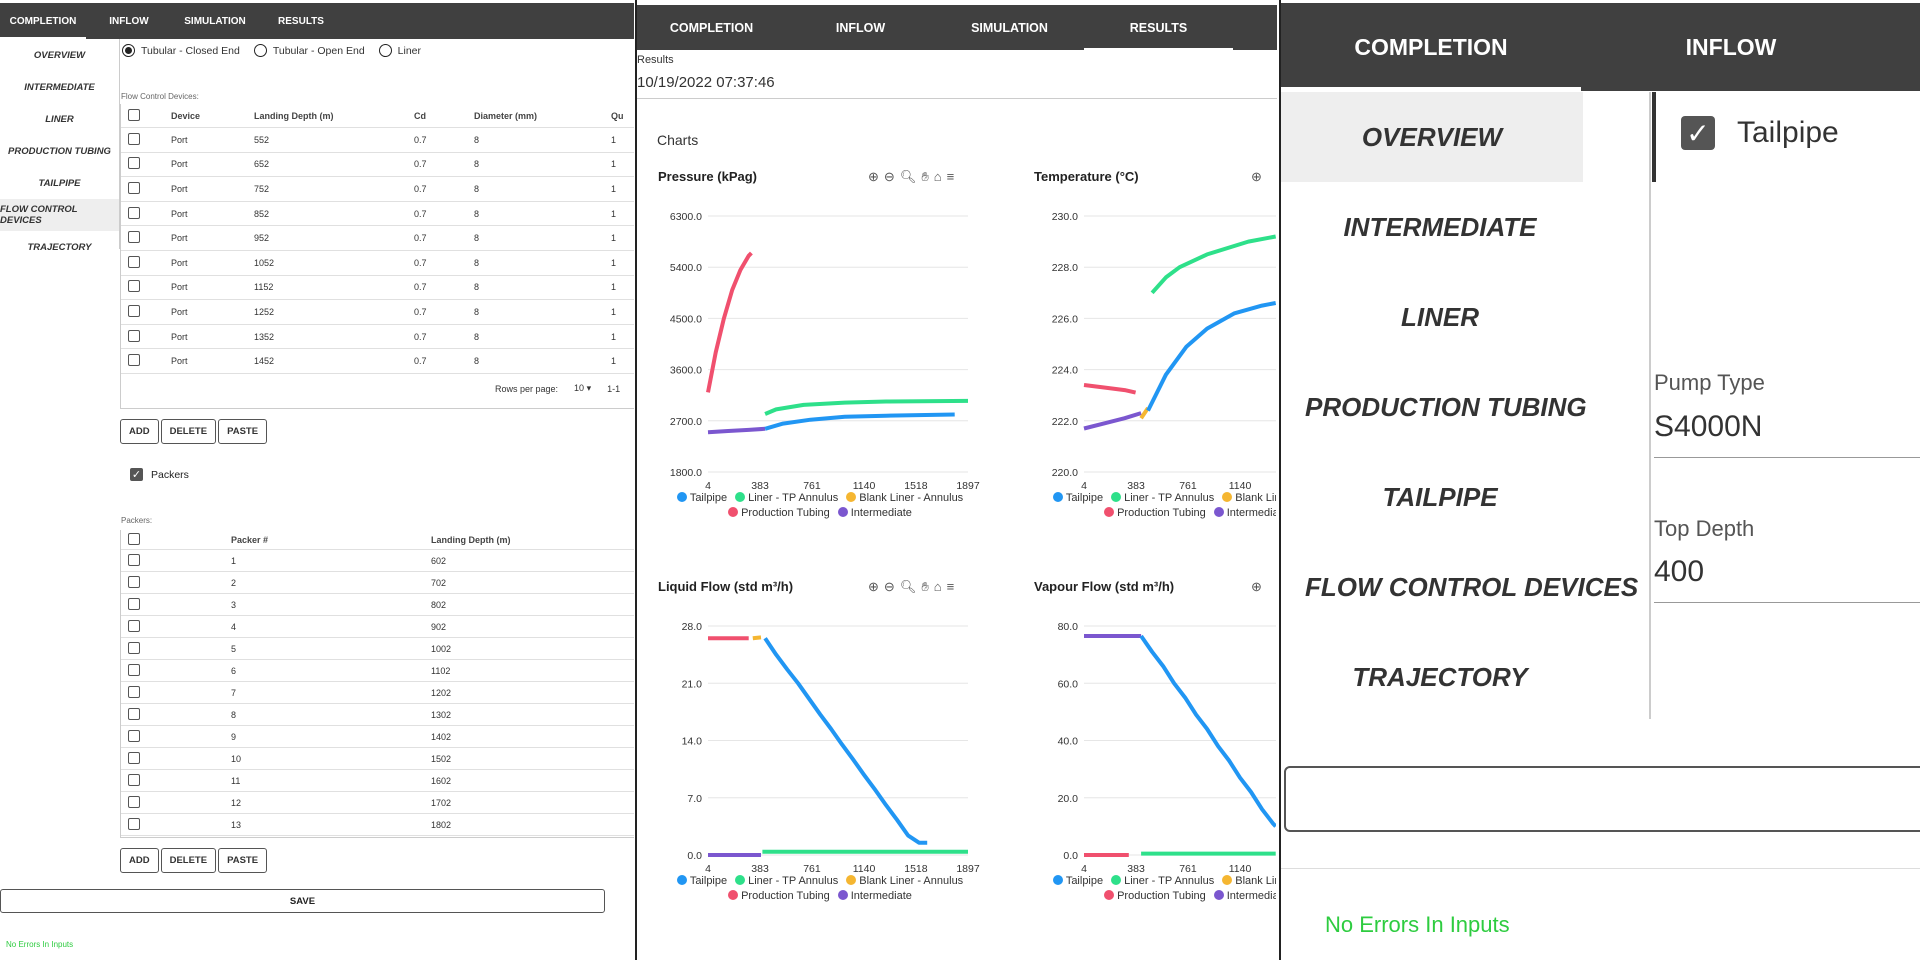 This screenshot has width=1920, height=960. What do you see at coordinates (377, 288) in the screenshot?
I see `table-row: Port 1152 0.7 8 1` at bounding box center [377, 288].